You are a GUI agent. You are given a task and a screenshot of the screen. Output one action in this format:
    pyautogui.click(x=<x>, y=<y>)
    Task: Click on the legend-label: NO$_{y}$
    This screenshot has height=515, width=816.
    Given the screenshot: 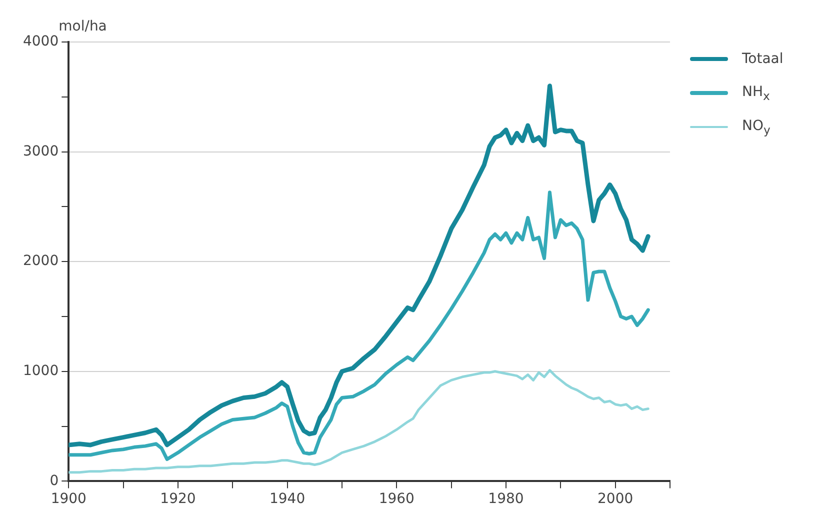 What is the action you would take?
    pyautogui.click(x=756, y=127)
    